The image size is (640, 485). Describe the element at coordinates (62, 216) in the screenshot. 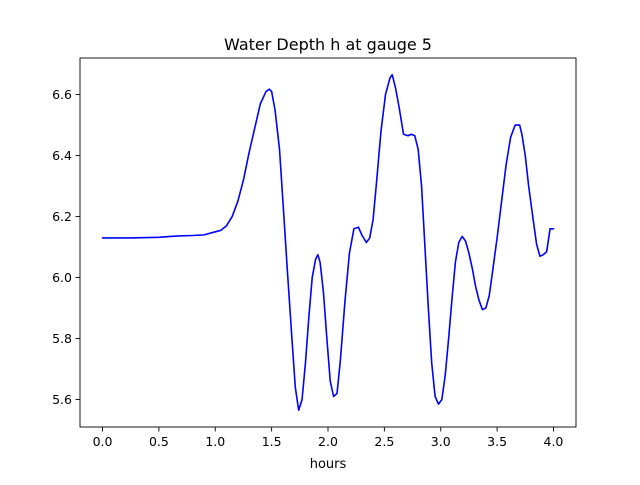

I see `y-tick-label: 6.2` at that location.